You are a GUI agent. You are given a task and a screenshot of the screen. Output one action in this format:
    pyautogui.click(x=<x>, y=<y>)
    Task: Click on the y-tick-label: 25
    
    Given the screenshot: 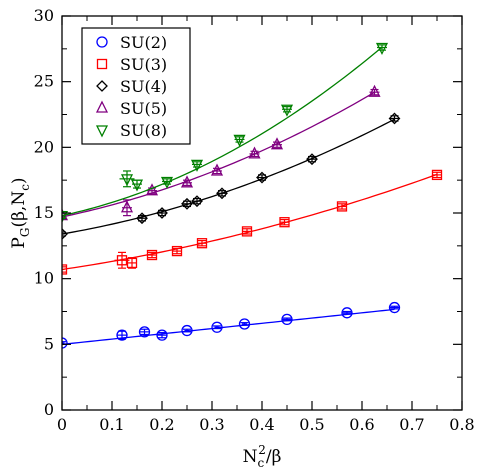 What is the action you would take?
    pyautogui.click(x=44, y=81)
    